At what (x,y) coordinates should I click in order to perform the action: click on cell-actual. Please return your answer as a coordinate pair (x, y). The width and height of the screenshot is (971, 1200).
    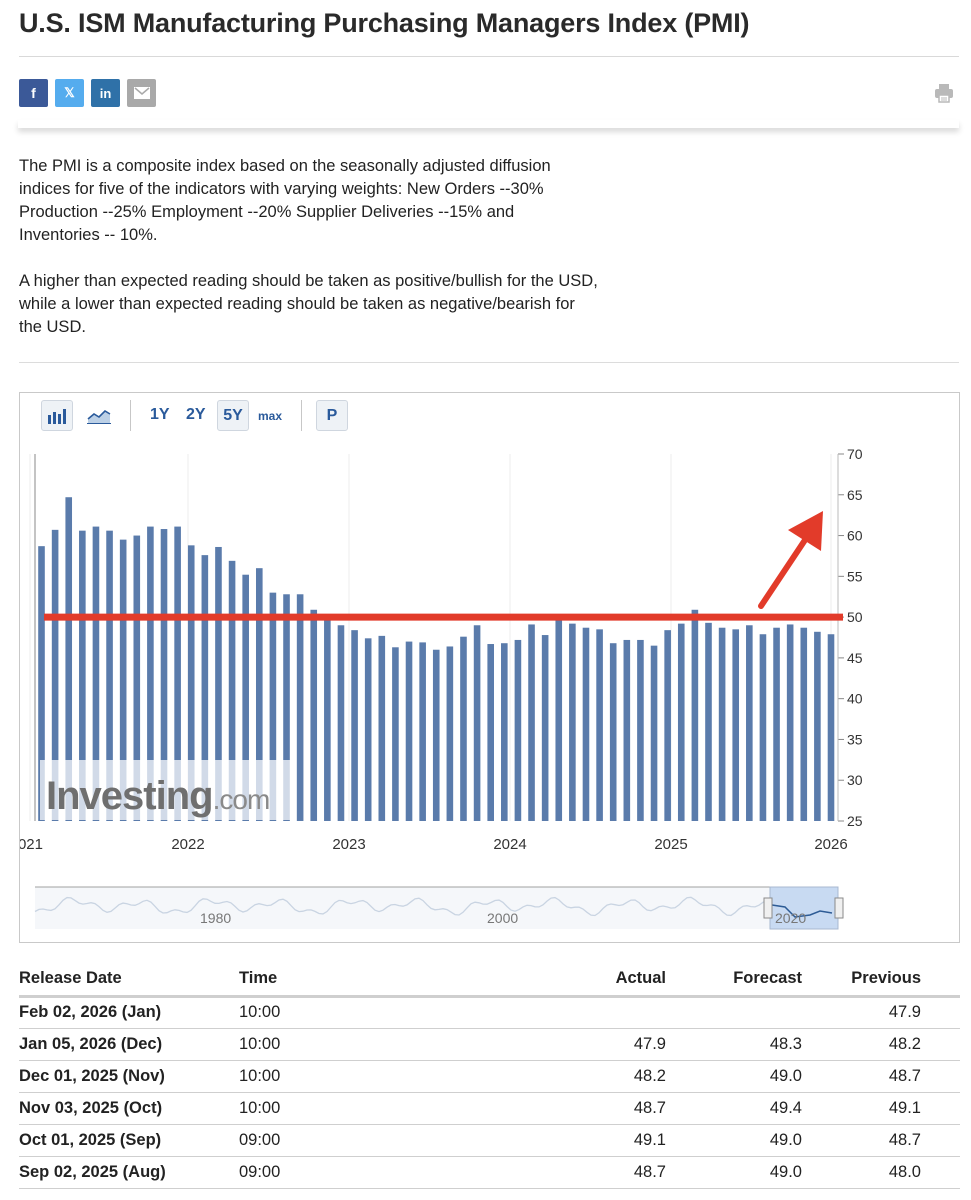
    Looking at the image, I should click on (547, 1012).